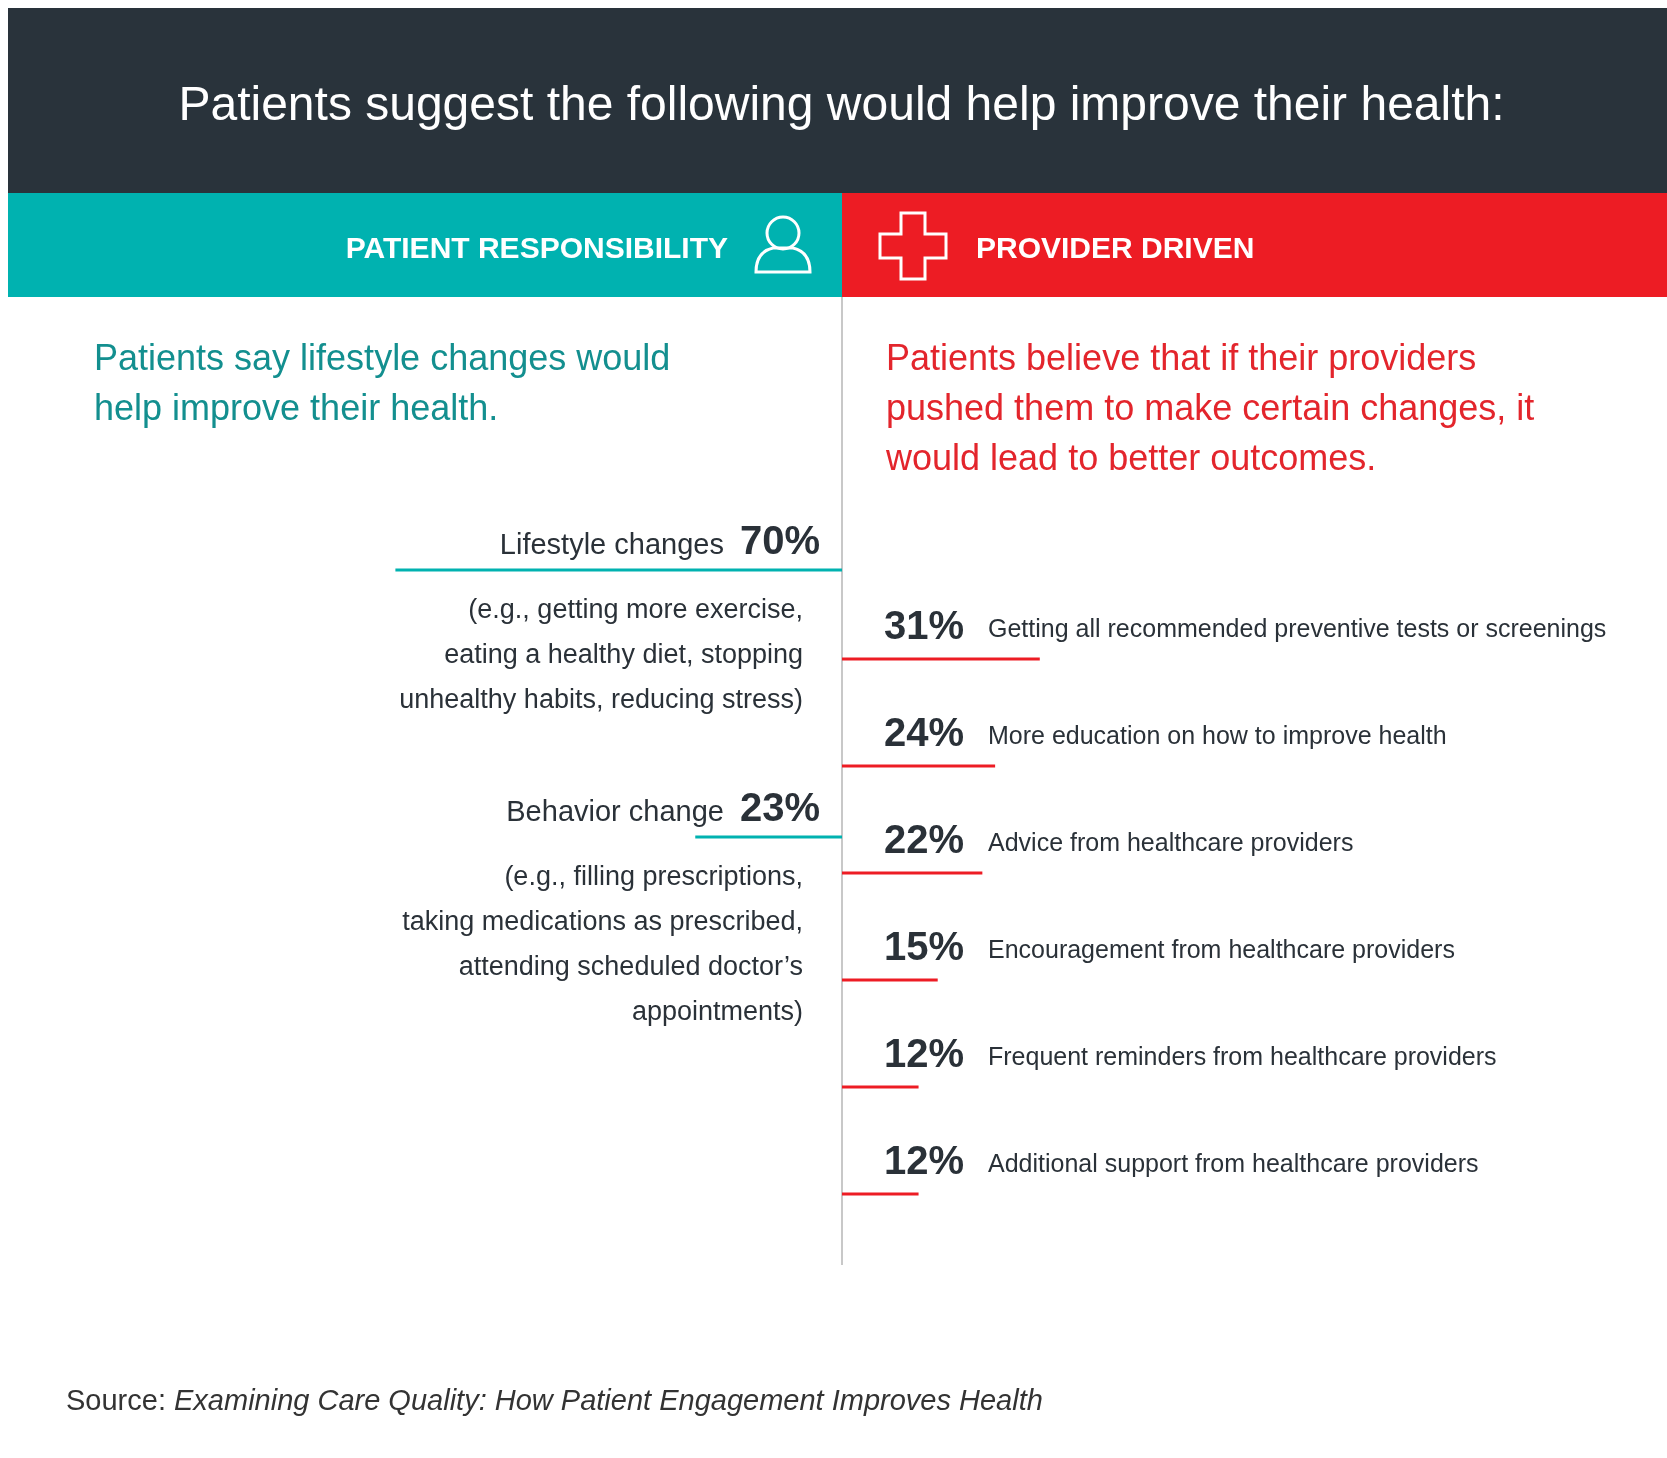 The width and height of the screenshot is (1667, 1458). What do you see at coordinates (924, 732) in the screenshot?
I see `data-label: 24%` at bounding box center [924, 732].